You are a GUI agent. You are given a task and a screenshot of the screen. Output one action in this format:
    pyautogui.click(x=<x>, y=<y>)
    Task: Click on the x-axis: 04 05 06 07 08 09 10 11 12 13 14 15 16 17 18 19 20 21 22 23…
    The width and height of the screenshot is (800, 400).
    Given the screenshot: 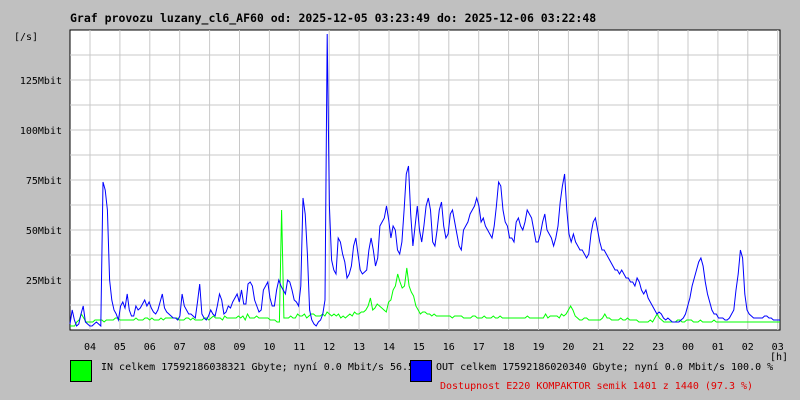 What is the action you would take?
    pyautogui.click(x=434, y=347)
    